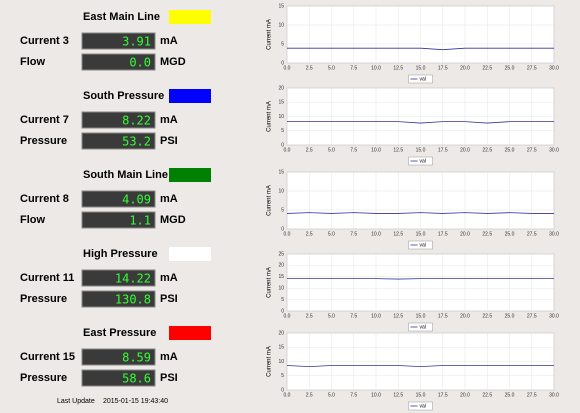 Image resolution: width=580 pixels, height=413 pixels. What do you see at coordinates (123, 96) in the screenshot?
I see `panel-title: South Pressure` at bounding box center [123, 96].